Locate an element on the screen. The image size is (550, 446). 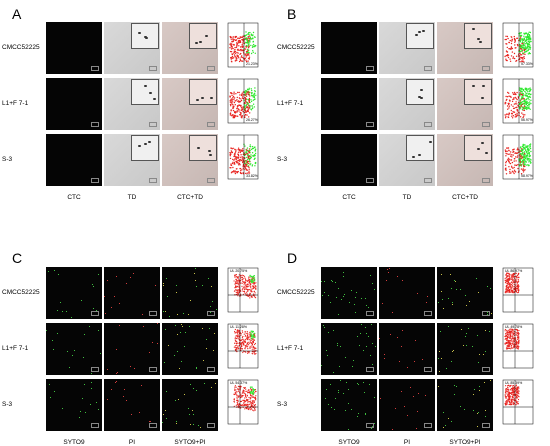
flow-plot-svg is located at coordinates (518, 290).